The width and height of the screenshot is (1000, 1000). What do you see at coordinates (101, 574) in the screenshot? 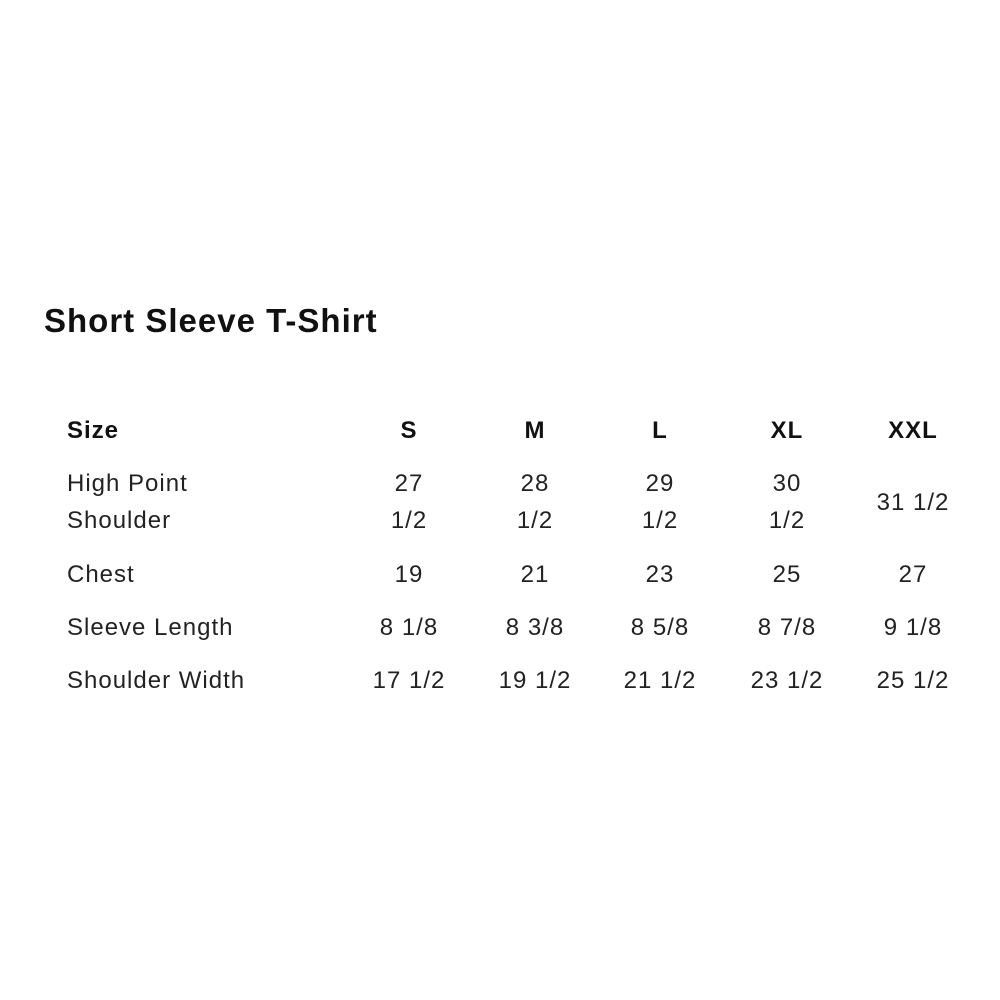
I see `row-label: Chest` at bounding box center [101, 574].